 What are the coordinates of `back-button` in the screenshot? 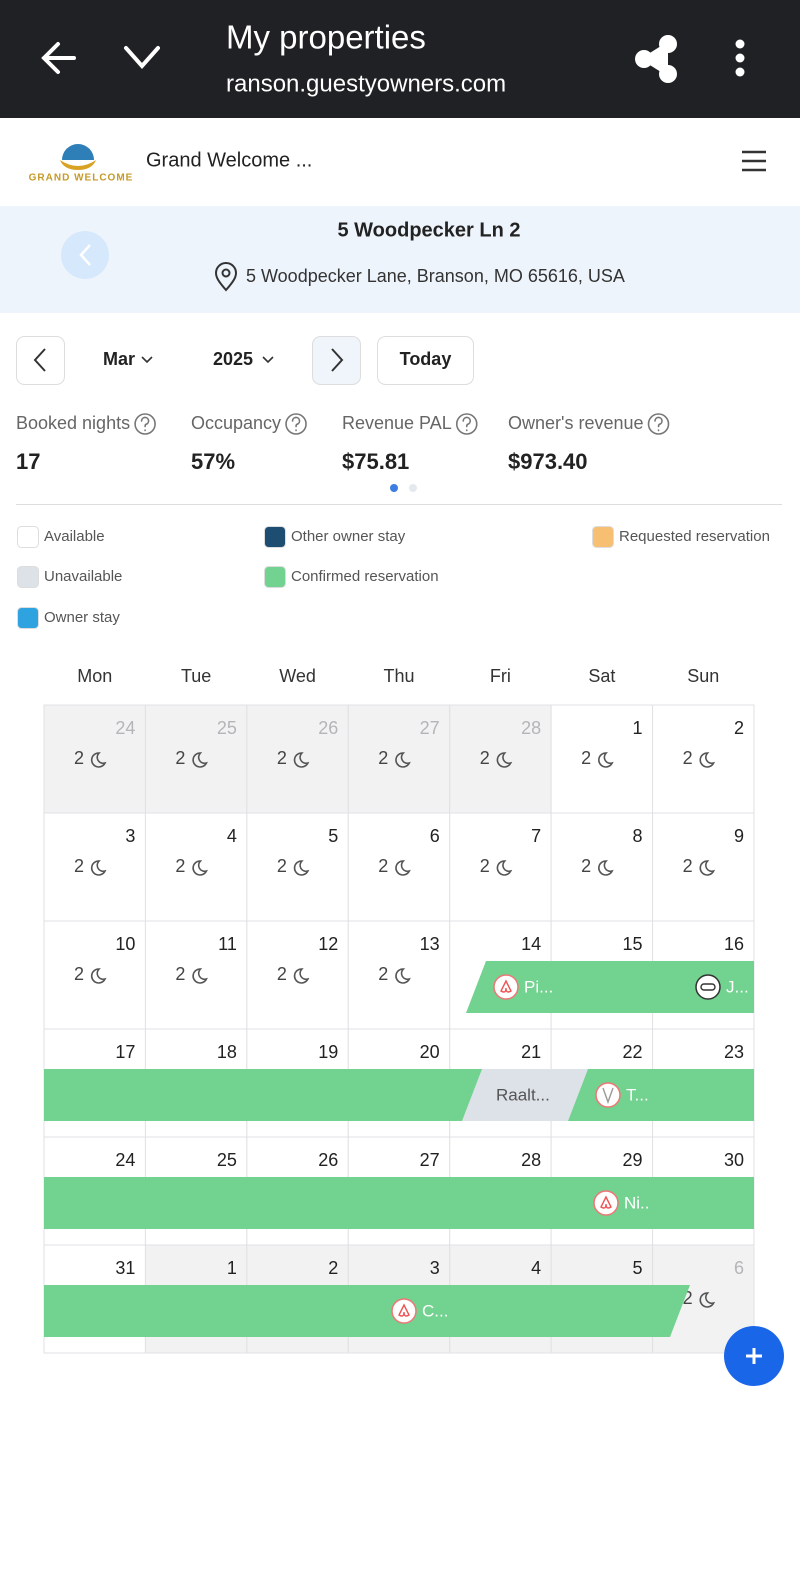 It's located at (58, 58).